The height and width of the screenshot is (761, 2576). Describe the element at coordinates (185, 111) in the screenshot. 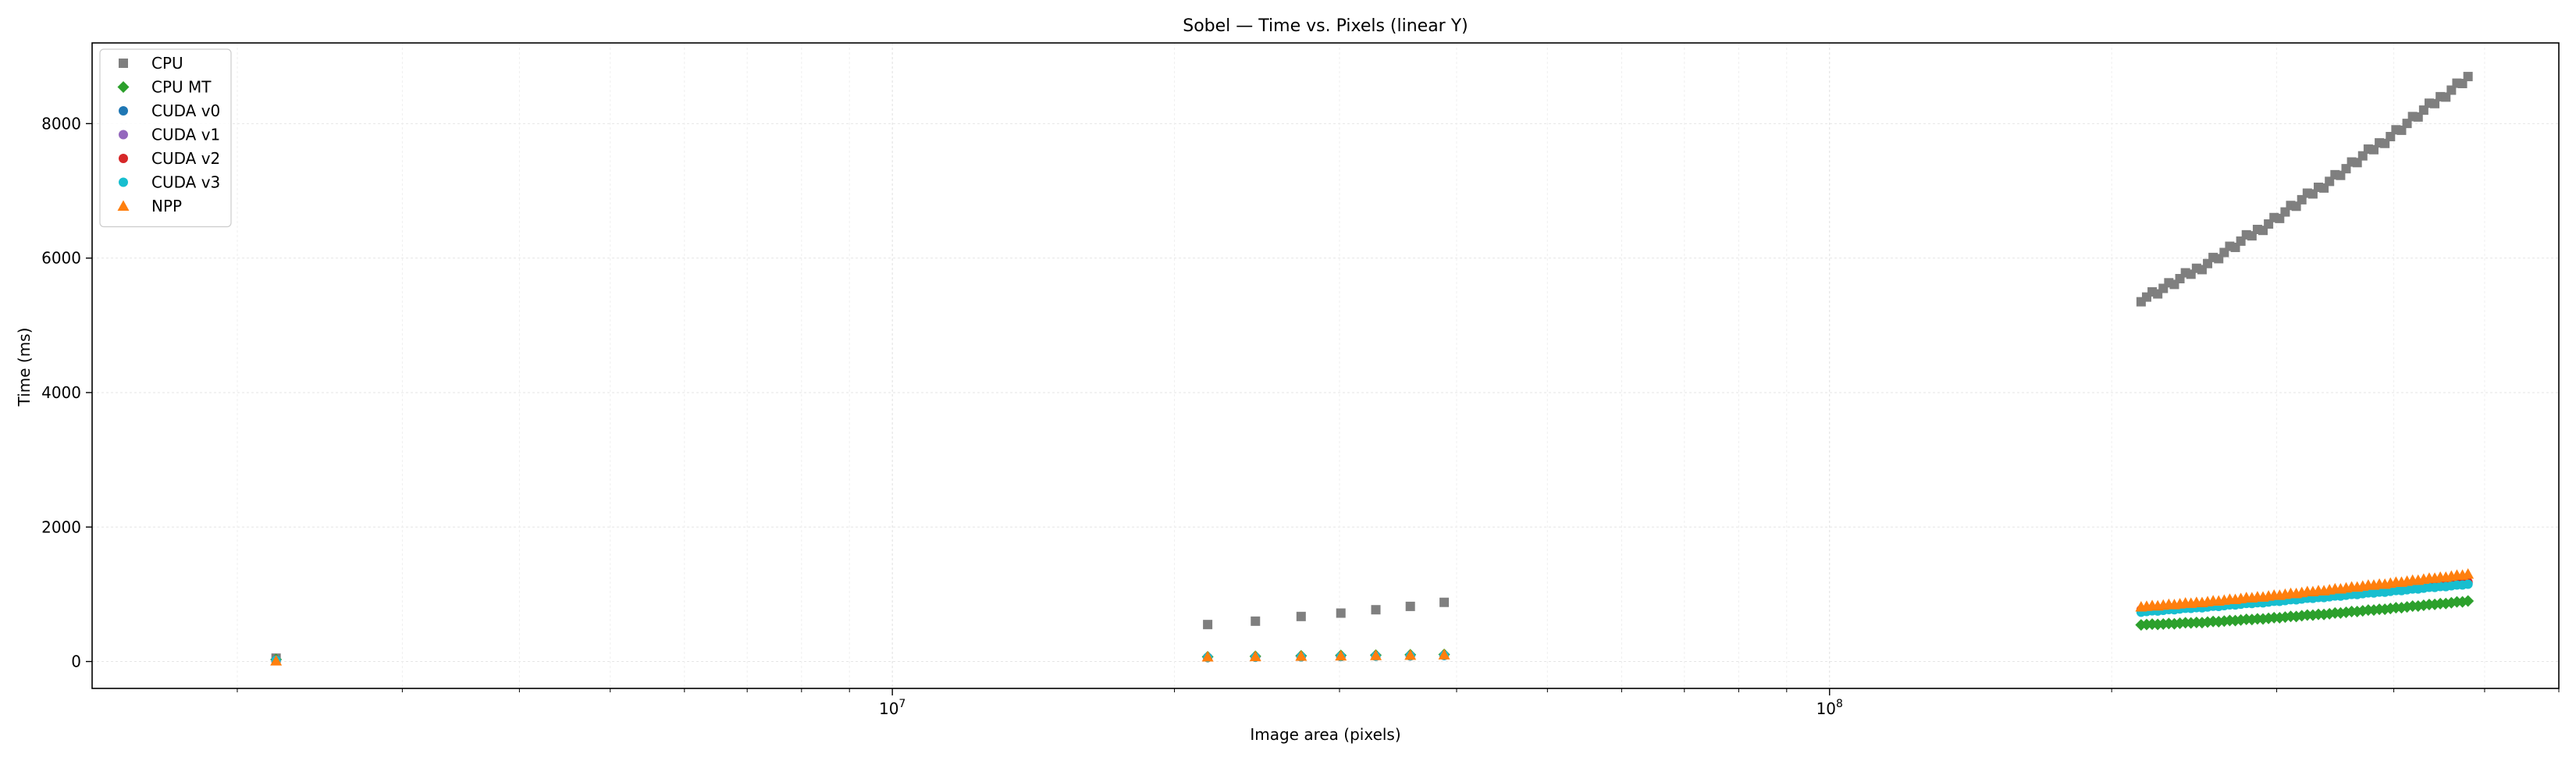

I see `legend-label: CUDA v0` at that location.